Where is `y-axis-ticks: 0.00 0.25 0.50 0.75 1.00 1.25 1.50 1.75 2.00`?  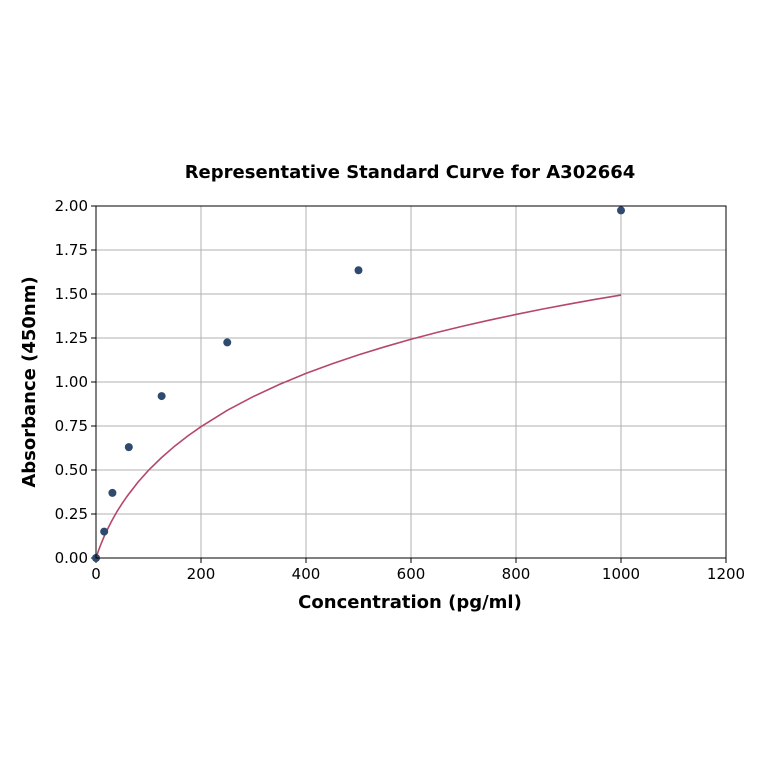
y-axis-ticks: 0.00 0.25 0.50 0.75 1.00 1.25 1.50 1.75 2.00 is located at coordinates (75, 382).